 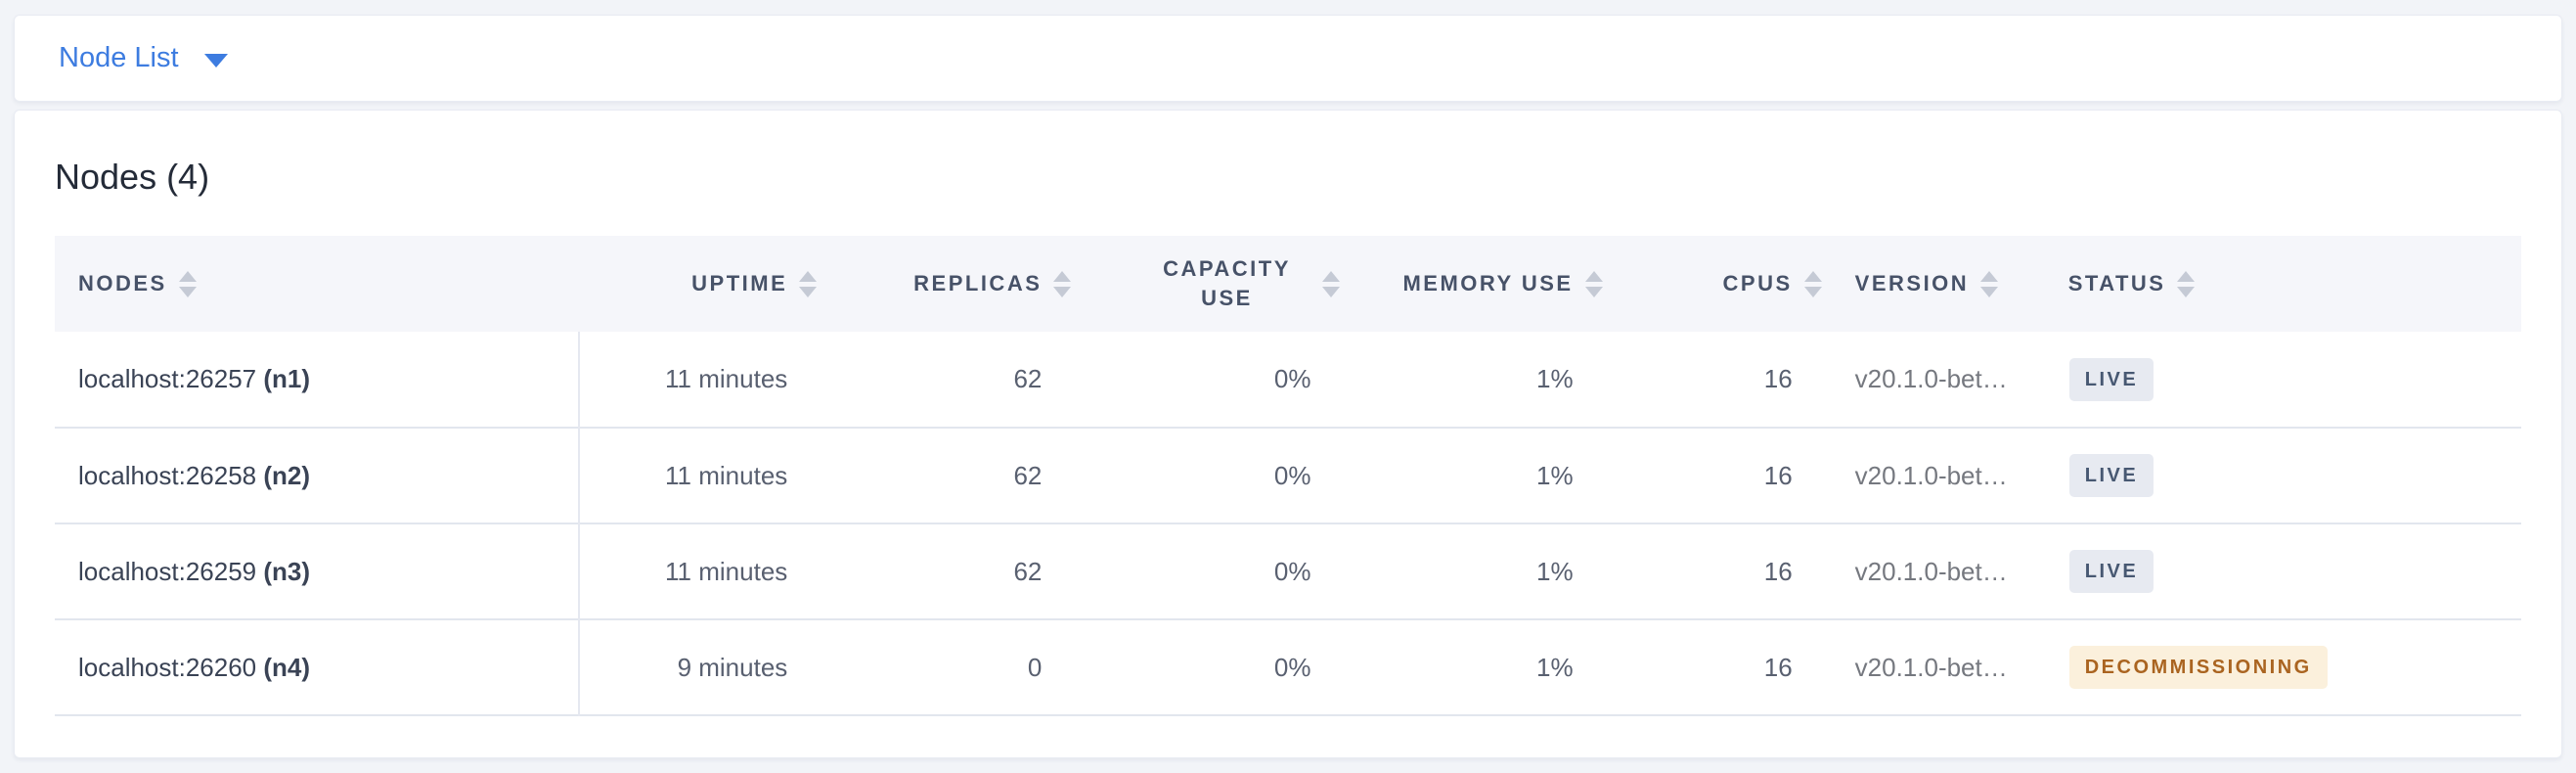 I want to click on column-header-capacity_use: CAPACITY USE, so click(x=1215, y=284).